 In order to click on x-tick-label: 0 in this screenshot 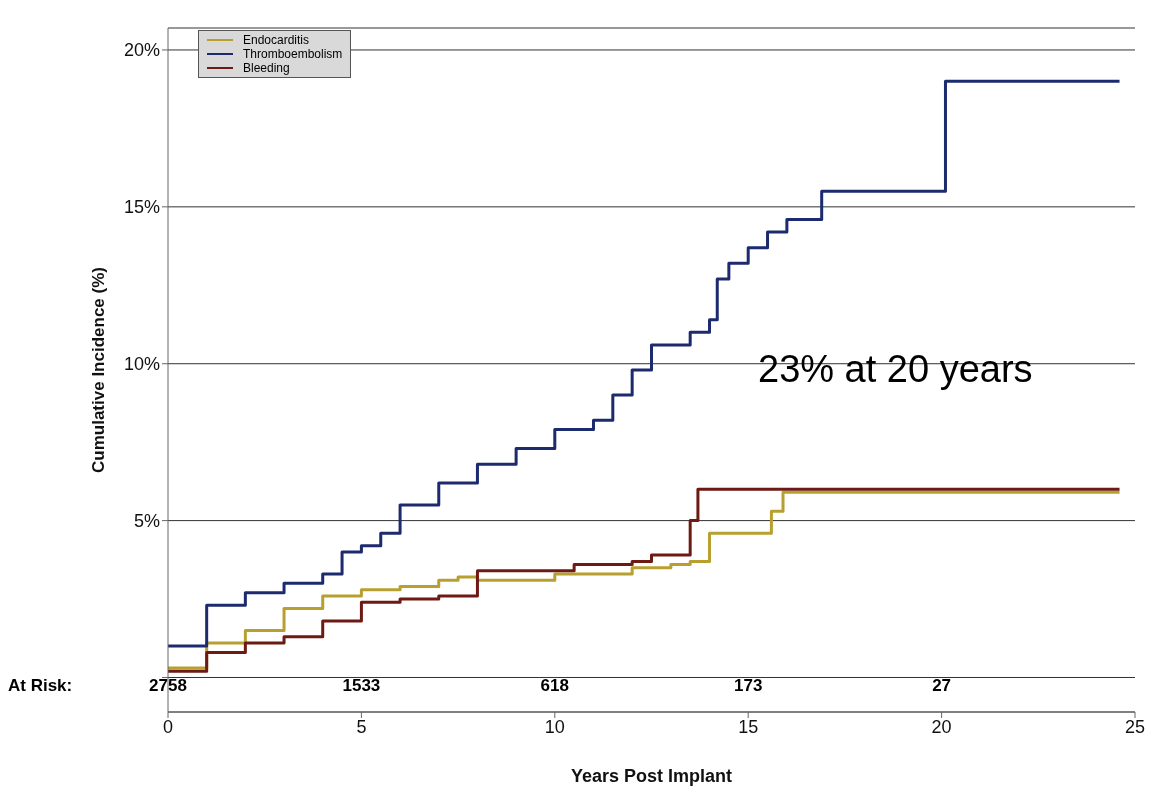, I will do `click(168, 726)`.